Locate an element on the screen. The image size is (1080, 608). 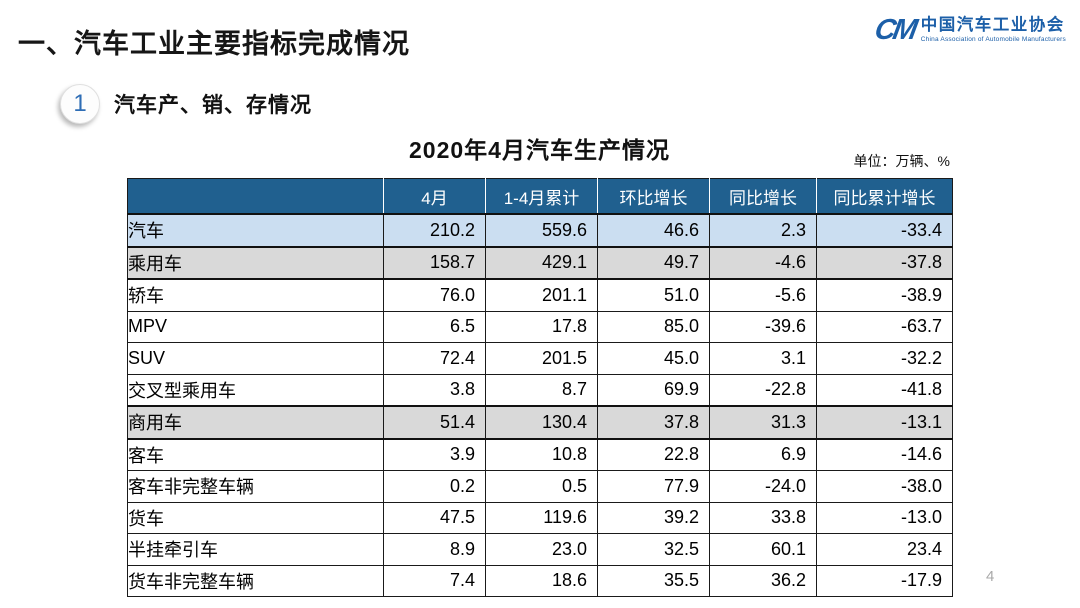
table-row: 商用车 51.4 130.4 37.8 31.3 -13.1 is located at coordinates (540, 422).